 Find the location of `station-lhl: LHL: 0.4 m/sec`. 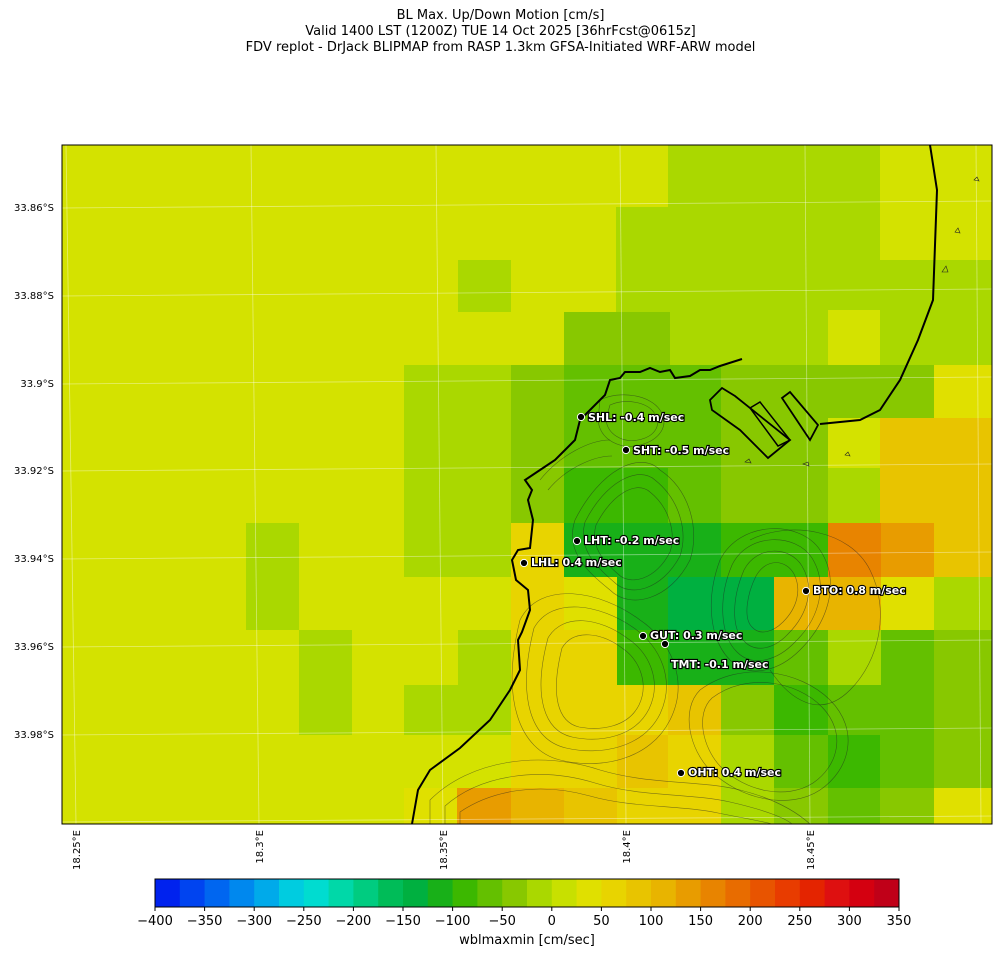

station-lhl: LHL: 0.4 m/sec is located at coordinates (571, 562).